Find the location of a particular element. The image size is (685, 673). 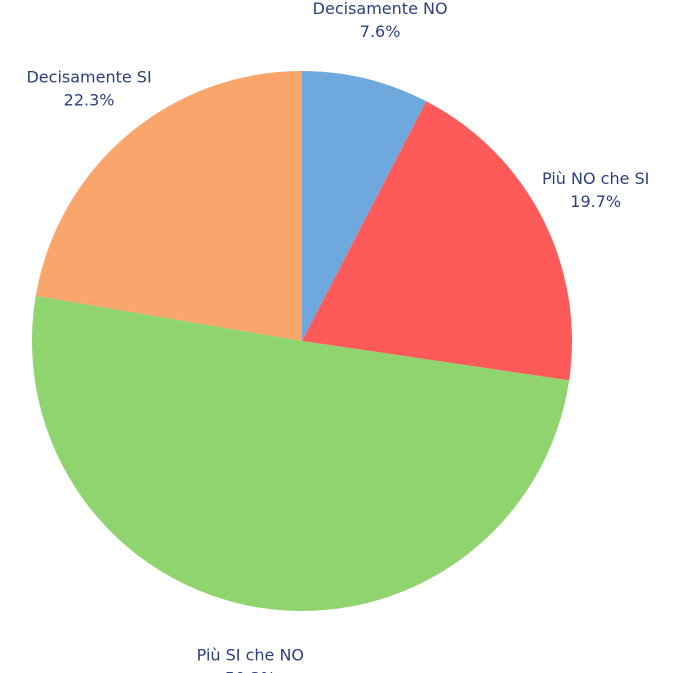

slice-value-label: 50.3% is located at coordinates (250, 670).